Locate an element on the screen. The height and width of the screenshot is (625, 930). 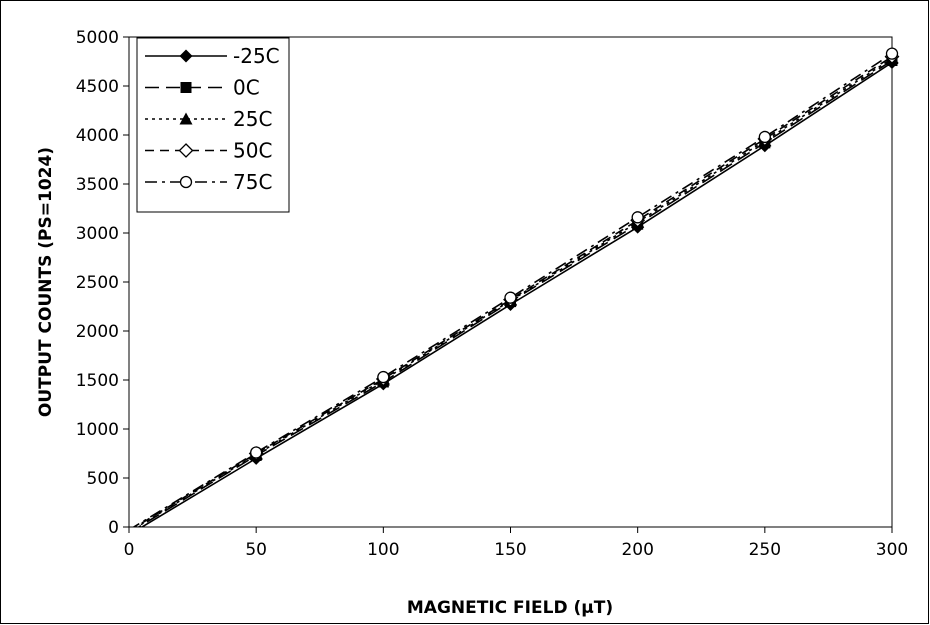
legend: -25C 0C 25C 50C 75C is located at coordinates (213, 125).